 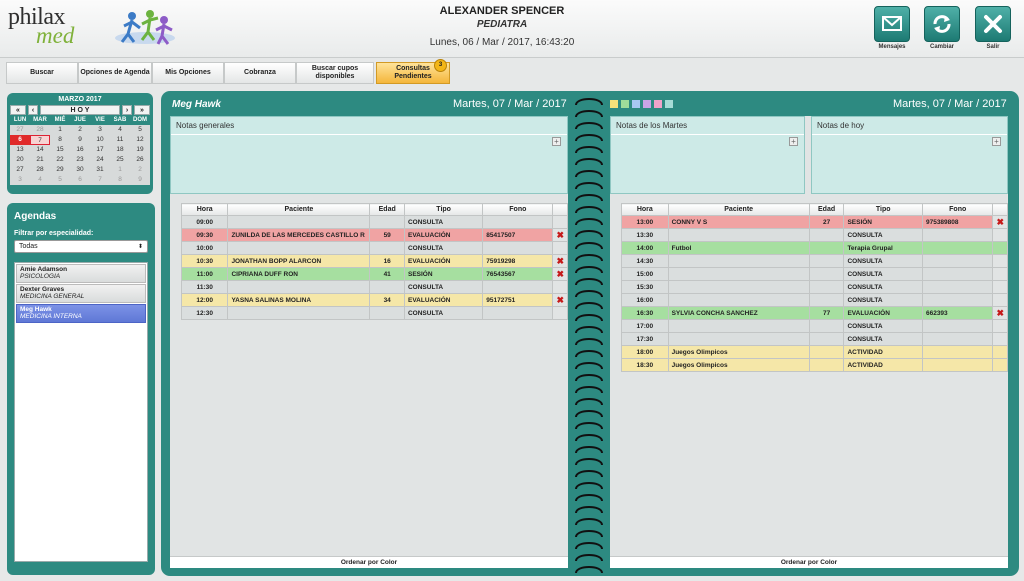 I want to click on appointment-row: 11:00 CIPRIANA DUFF RON 41 SESIÓN 76543567 ✖, so click(x=374, y=274).